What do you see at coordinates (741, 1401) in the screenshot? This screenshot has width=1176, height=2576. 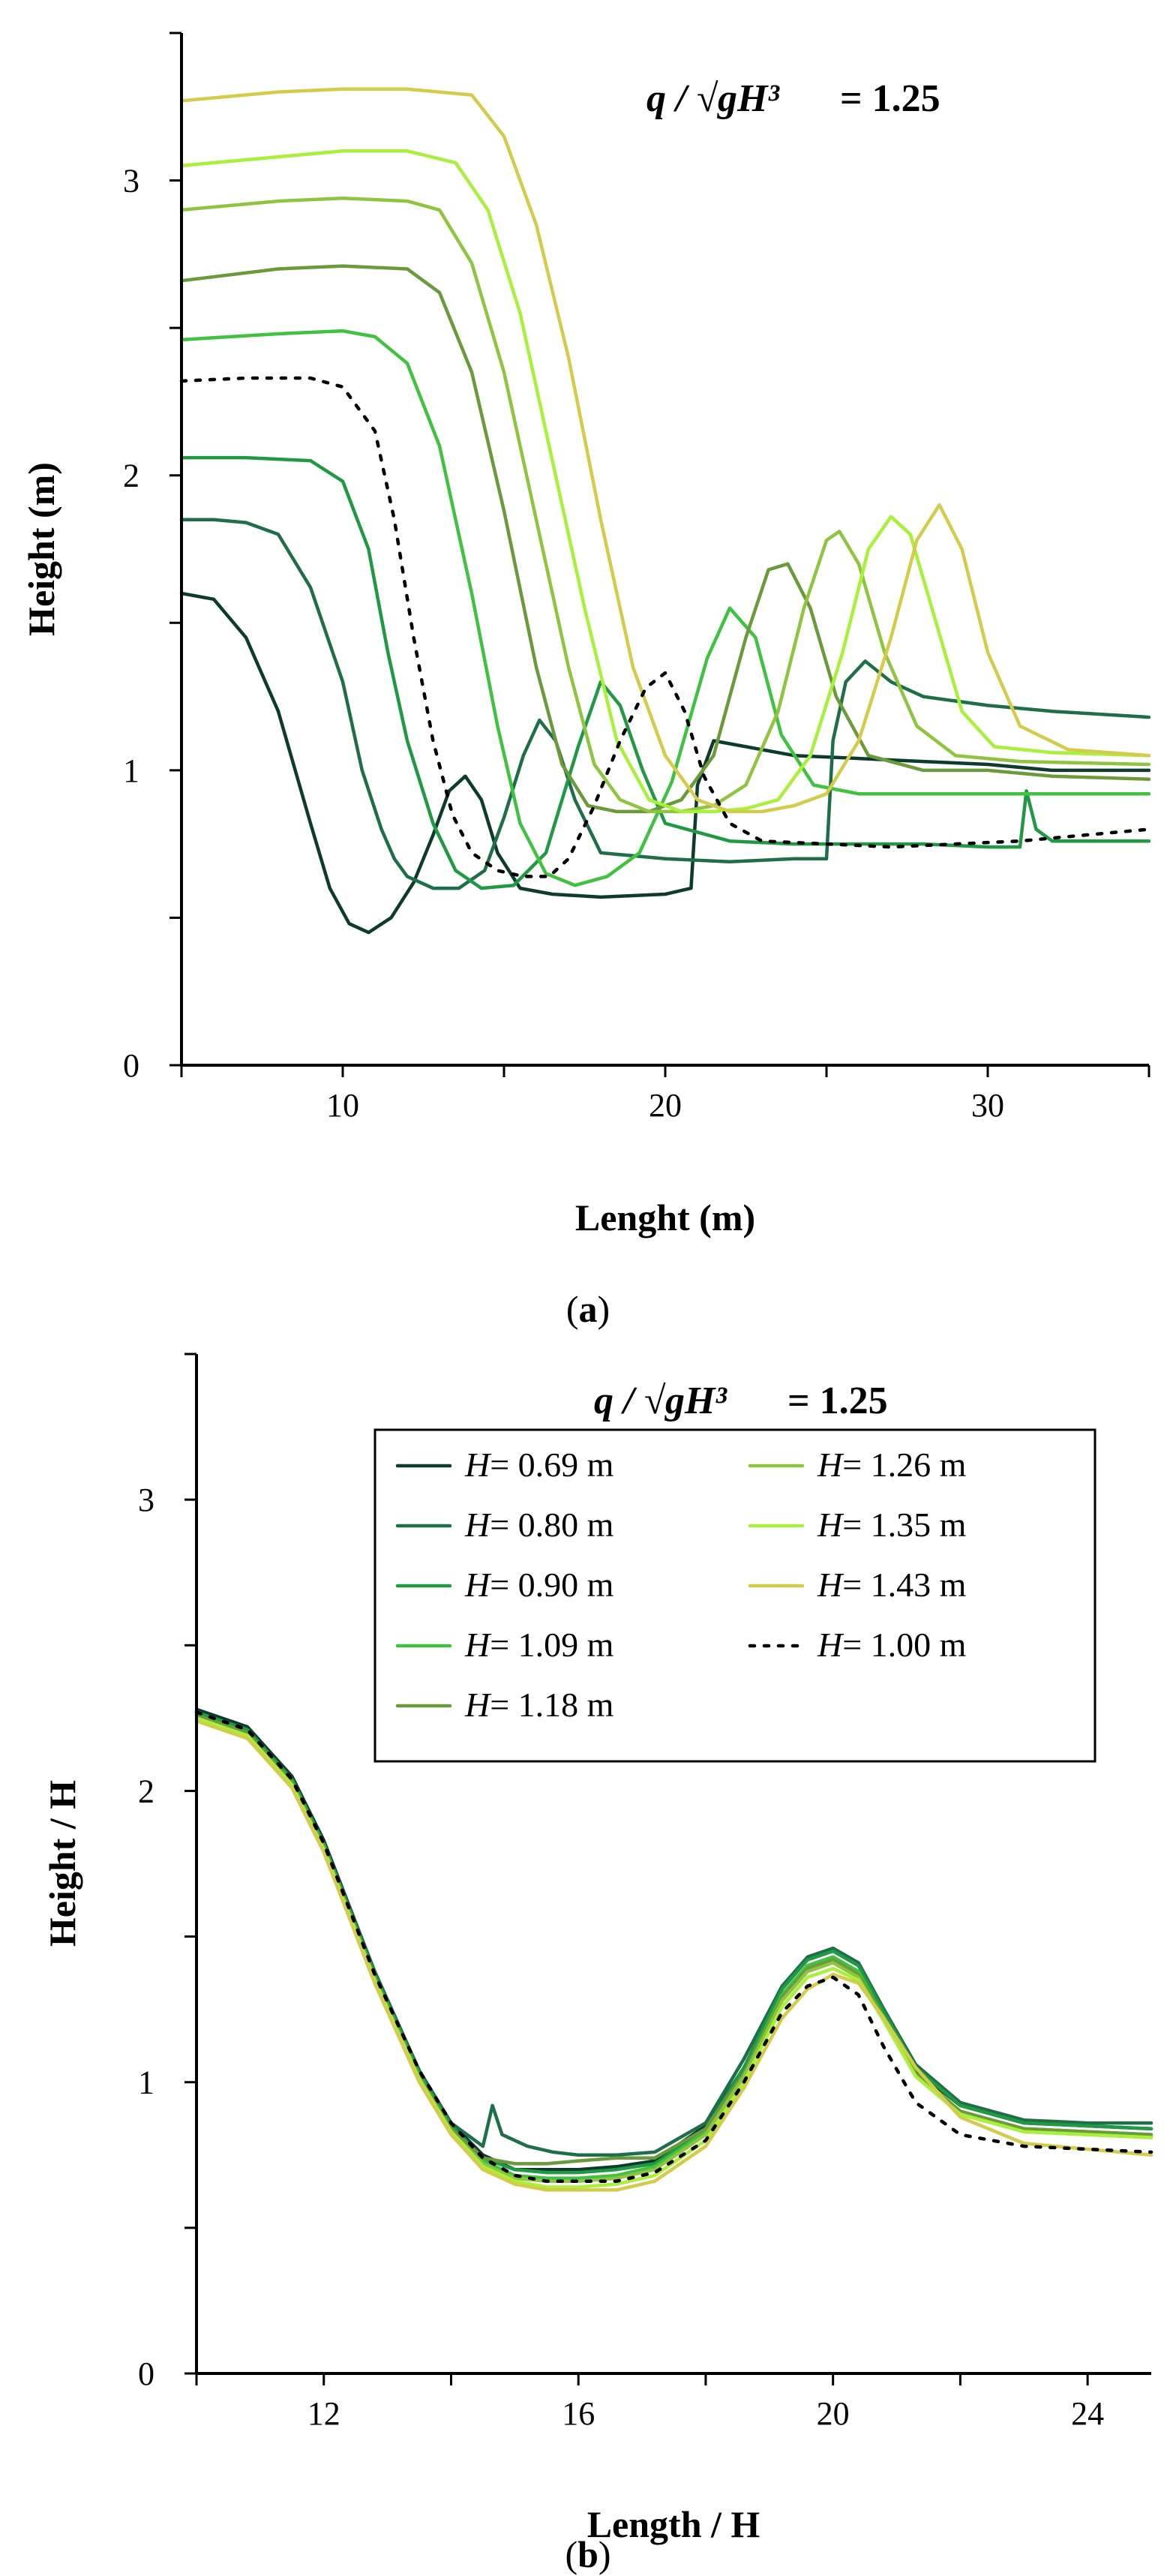 I see `panel-b-annotation: q / √gH³ = 1.25` at bounding box center [741, 1401].